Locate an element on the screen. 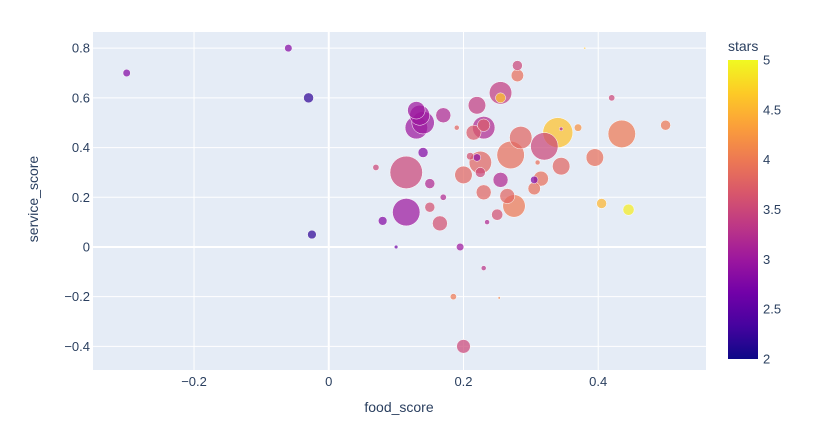 This screenshot has height=438, width=816. y-axis-ticks: −0.4 −0.2 0 0.2 0.4 0.6 0.8 is located at coordinates (77, 197).